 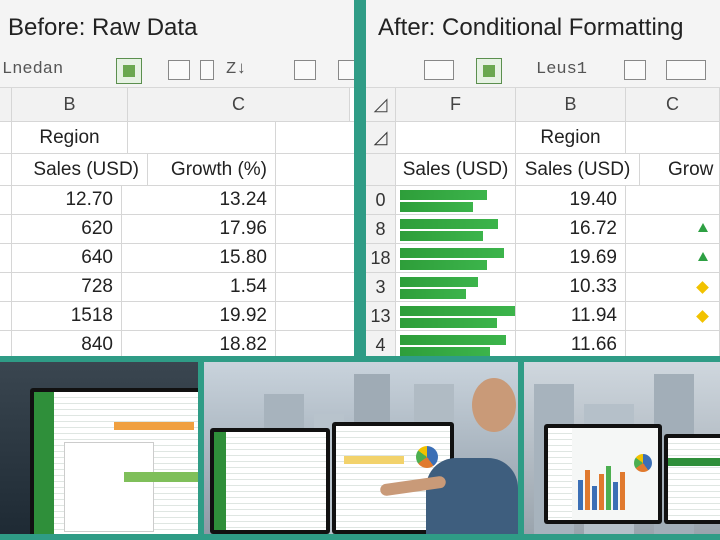 I want to click on row-number: 0, so click(x=381, y=200).